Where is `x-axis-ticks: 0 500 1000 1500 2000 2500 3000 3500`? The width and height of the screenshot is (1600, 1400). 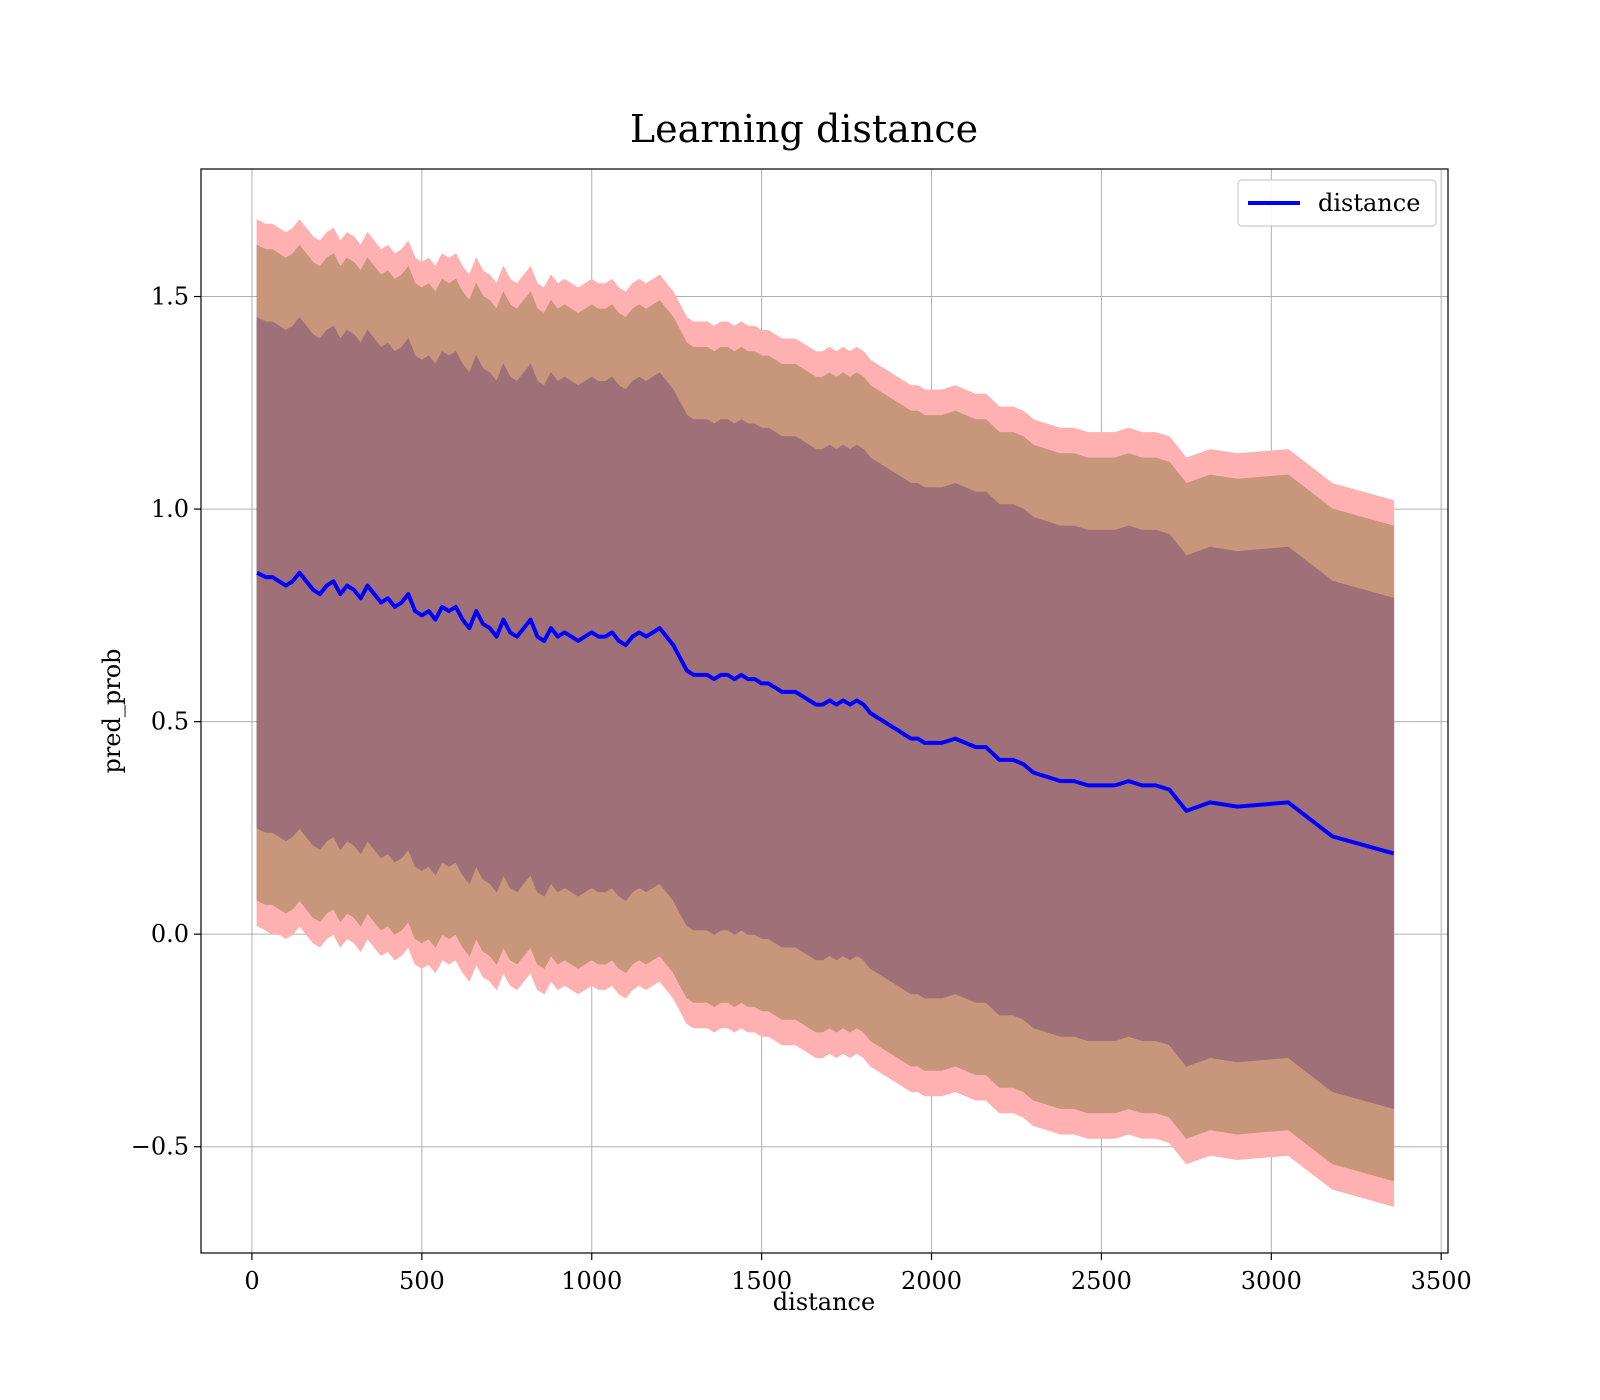
x-axis-ticks: 0 500 1000 1500 2000 2500 3000 3500 is located at coordinates (858, 1274).